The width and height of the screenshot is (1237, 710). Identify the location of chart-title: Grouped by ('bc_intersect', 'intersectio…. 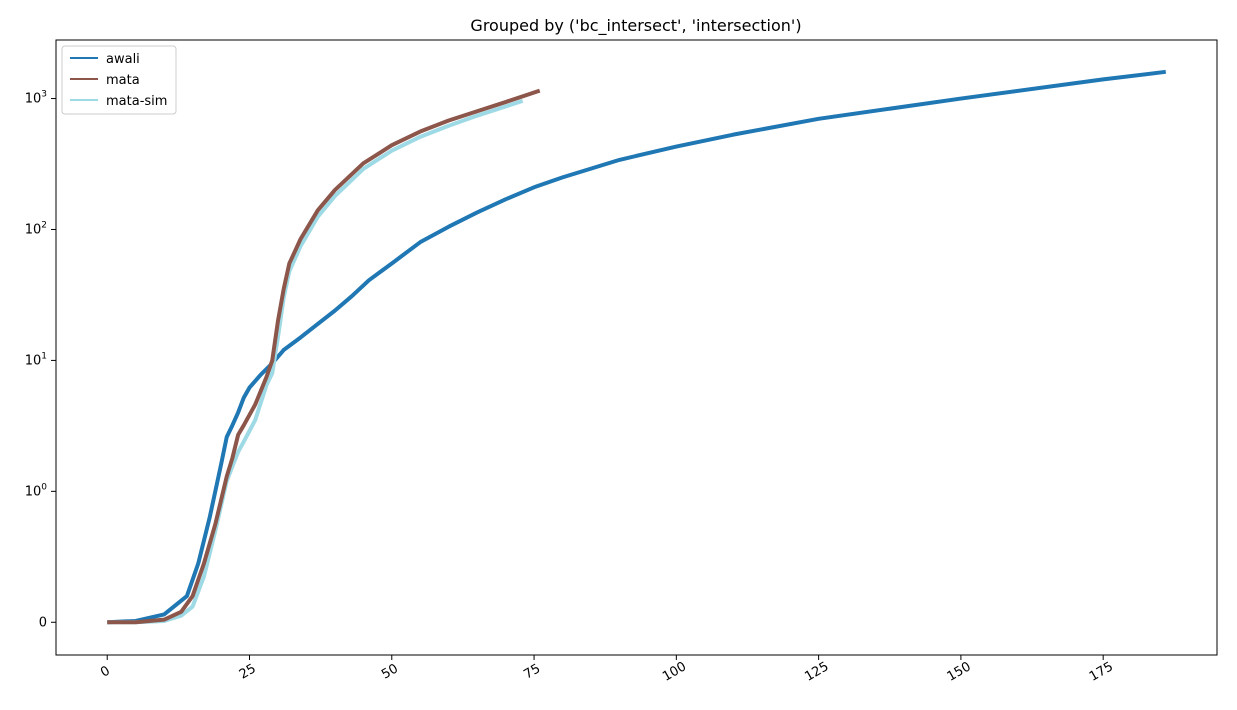
(635, 26).